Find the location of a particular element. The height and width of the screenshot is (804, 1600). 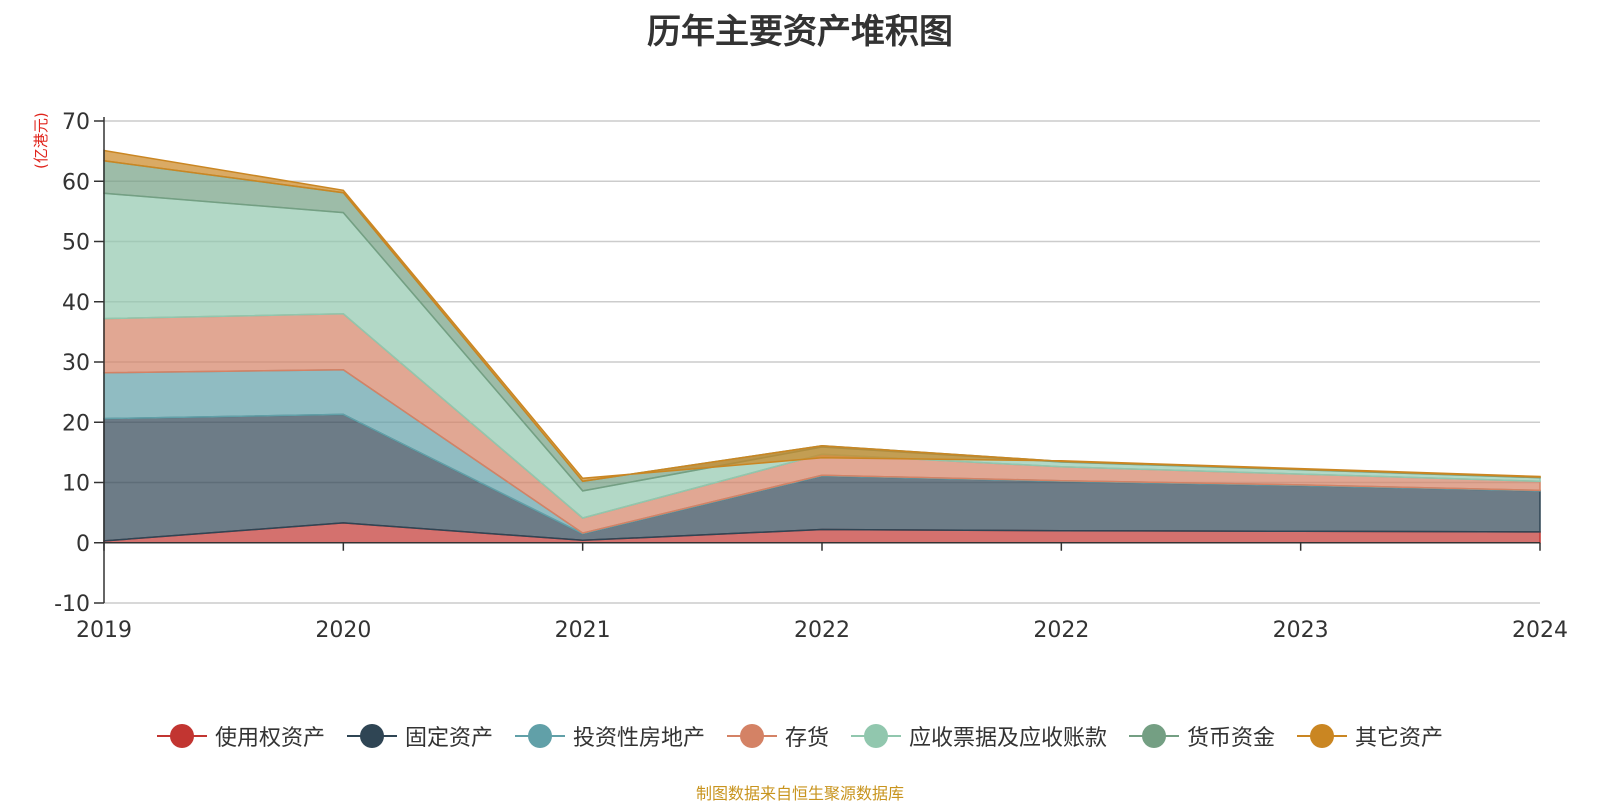

legend-item: 应收票据及应收账款 is located at coordinates (979, 736).